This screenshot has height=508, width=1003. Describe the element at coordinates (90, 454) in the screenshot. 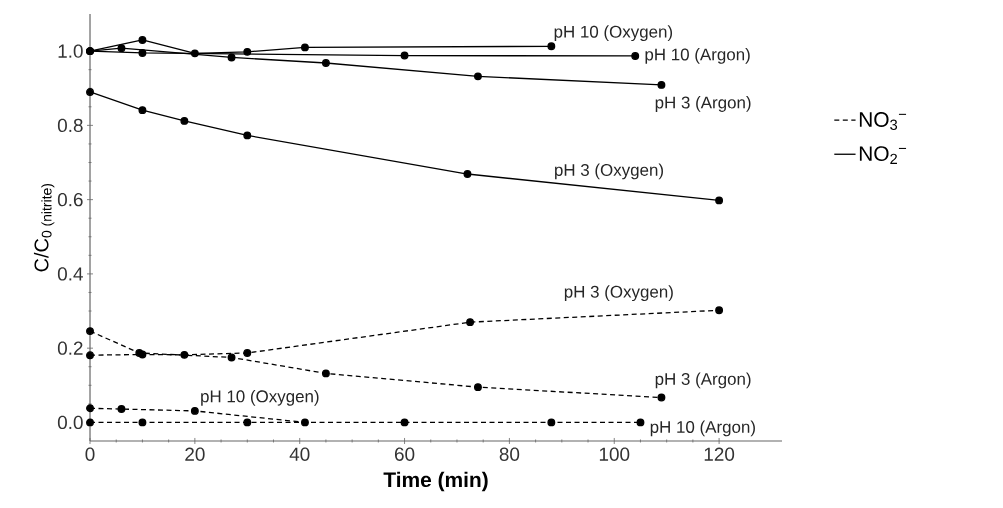

I see `x-tick-label: 0` at that location.